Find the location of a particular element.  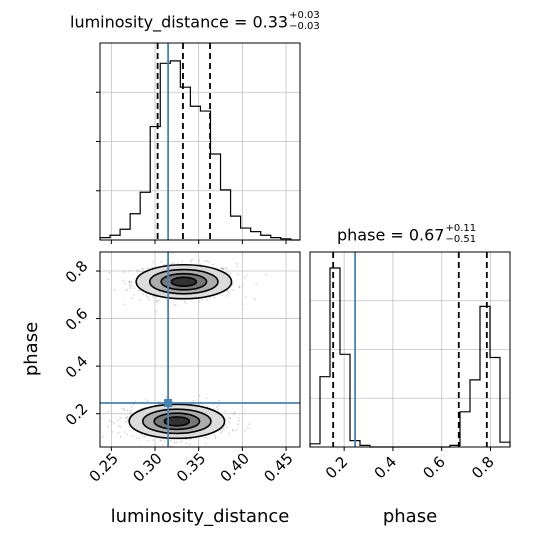

phase-title: phase = 0.67 +0.11 −0.51 is located at coordinates (407, 234).